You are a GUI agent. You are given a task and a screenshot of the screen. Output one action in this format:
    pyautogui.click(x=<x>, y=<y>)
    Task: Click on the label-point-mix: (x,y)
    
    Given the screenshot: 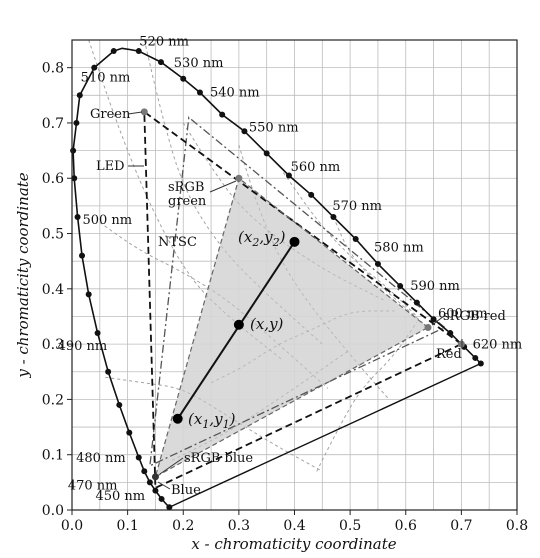 What is the action you would take?
    pyautogui.click(x=267, y=324)
    